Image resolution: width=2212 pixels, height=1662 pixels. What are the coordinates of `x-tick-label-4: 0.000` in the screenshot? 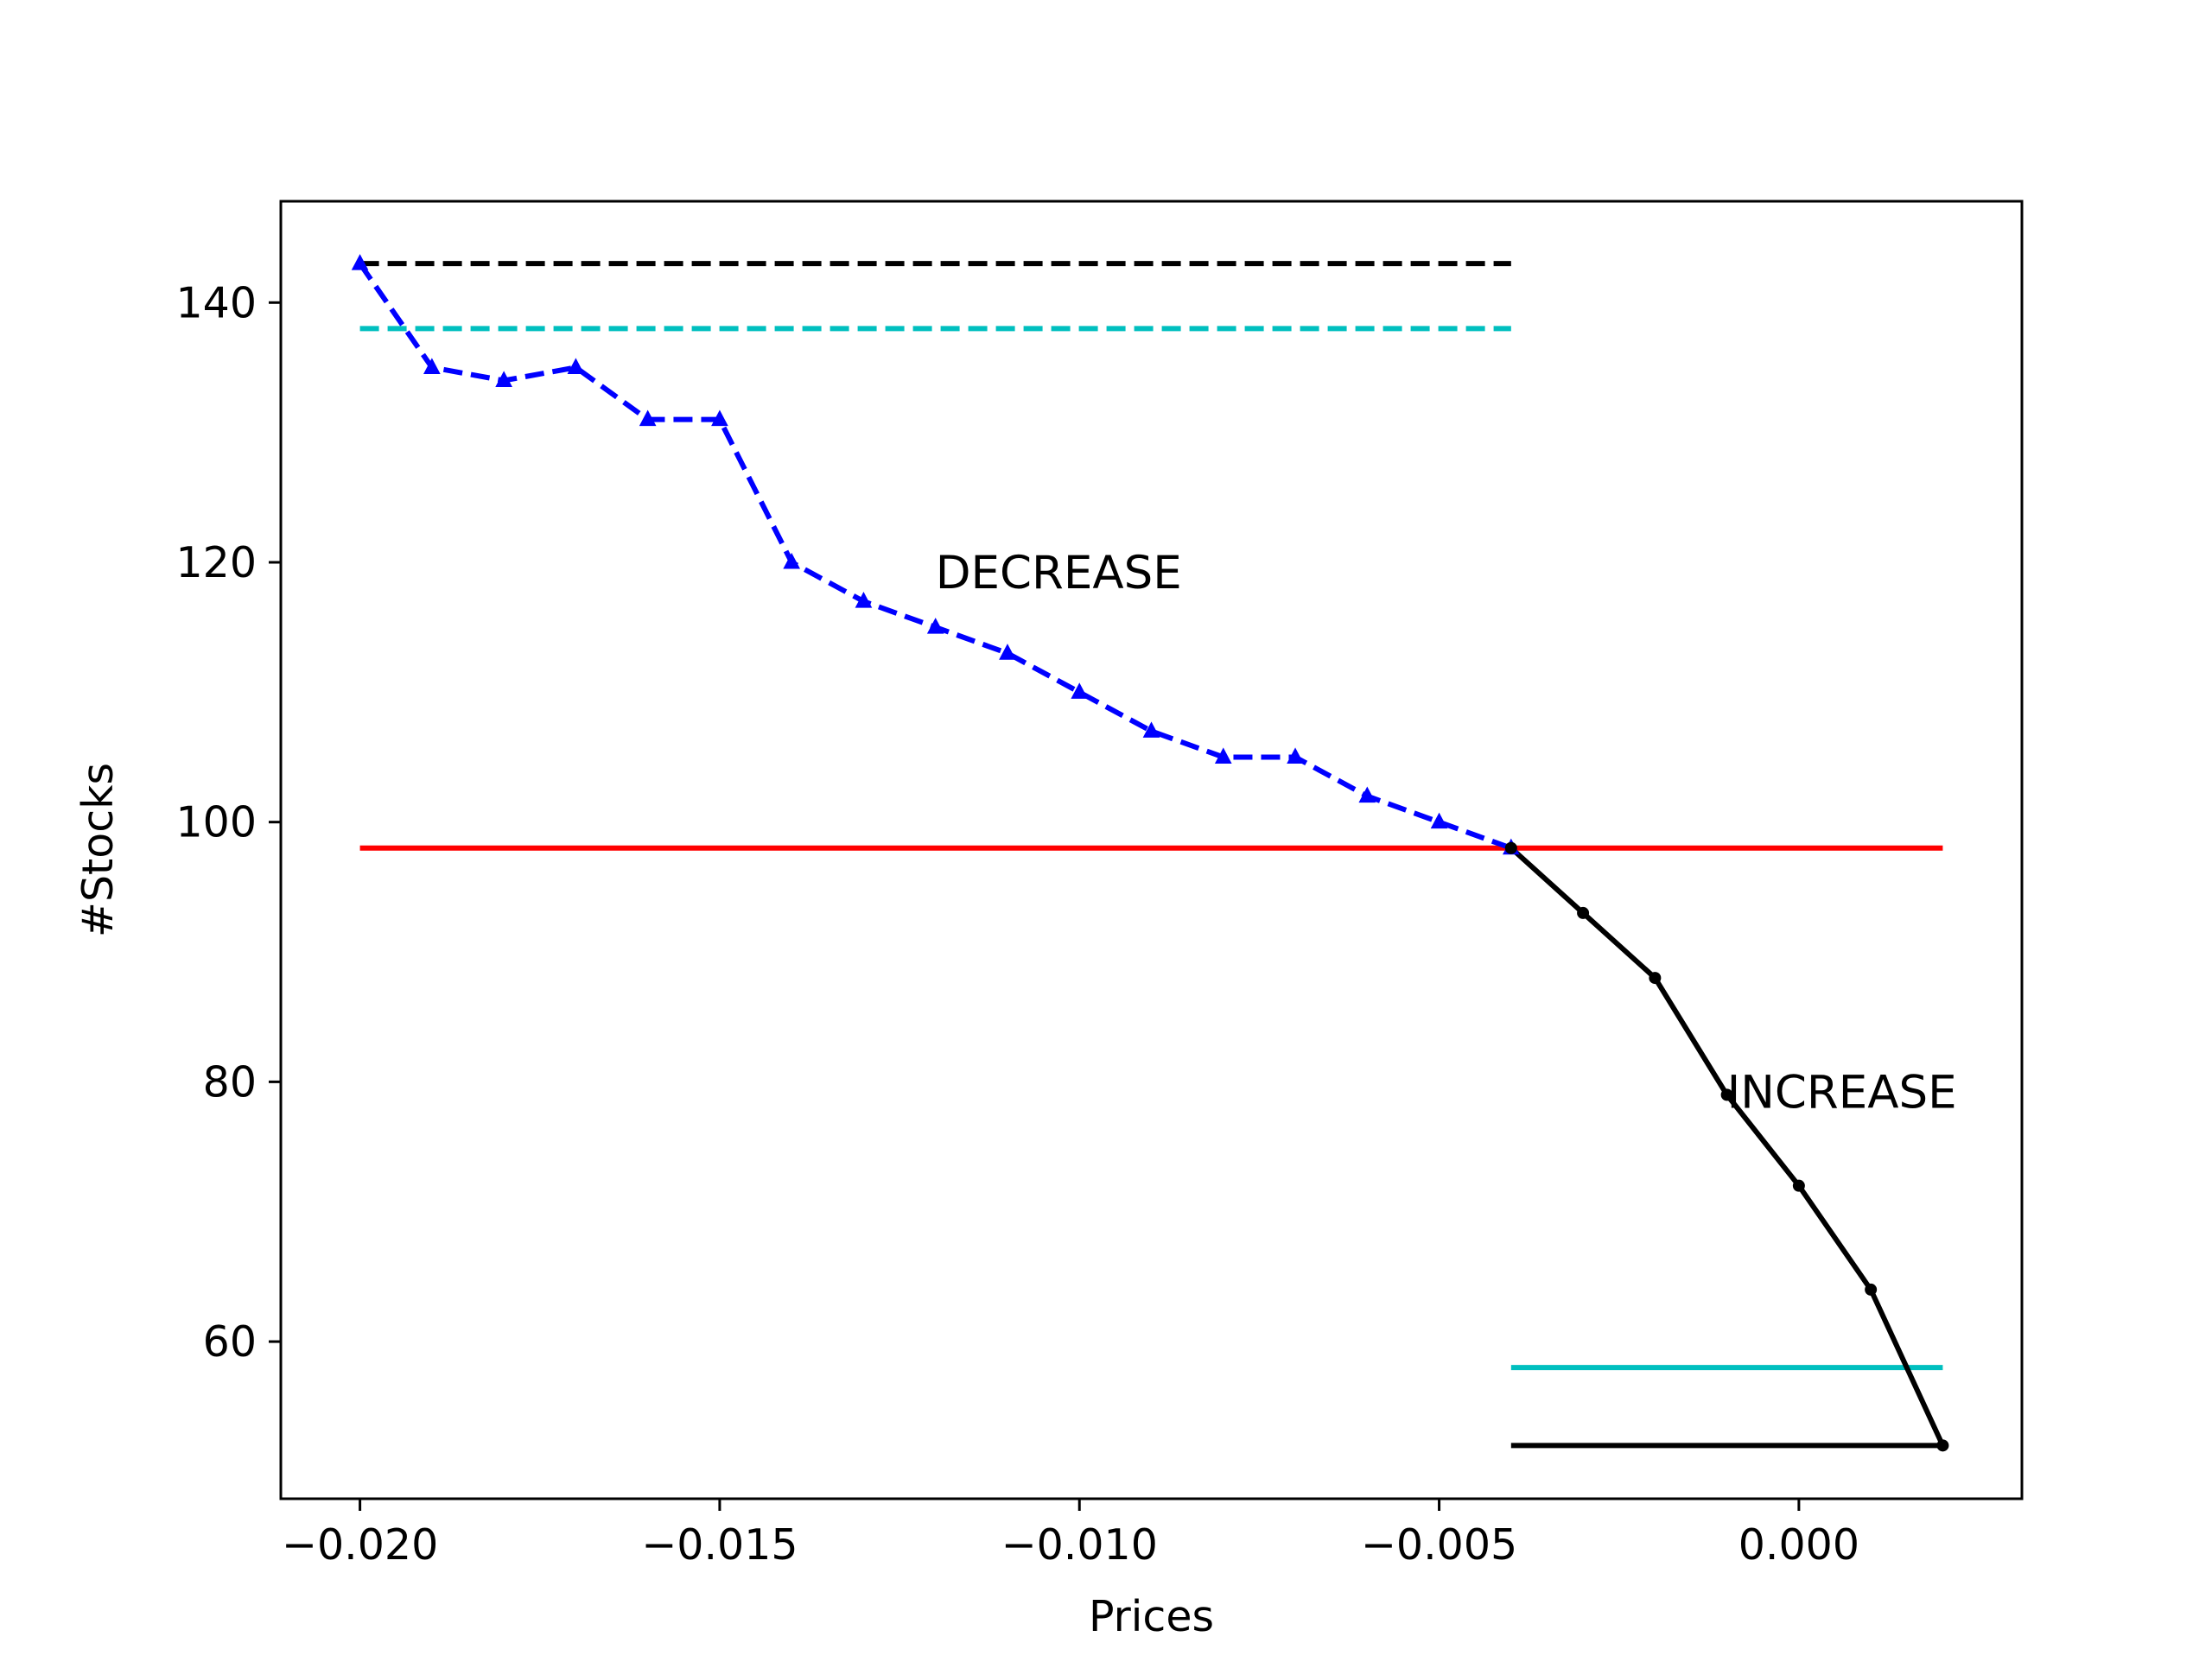 It's located at (1798, 1545).